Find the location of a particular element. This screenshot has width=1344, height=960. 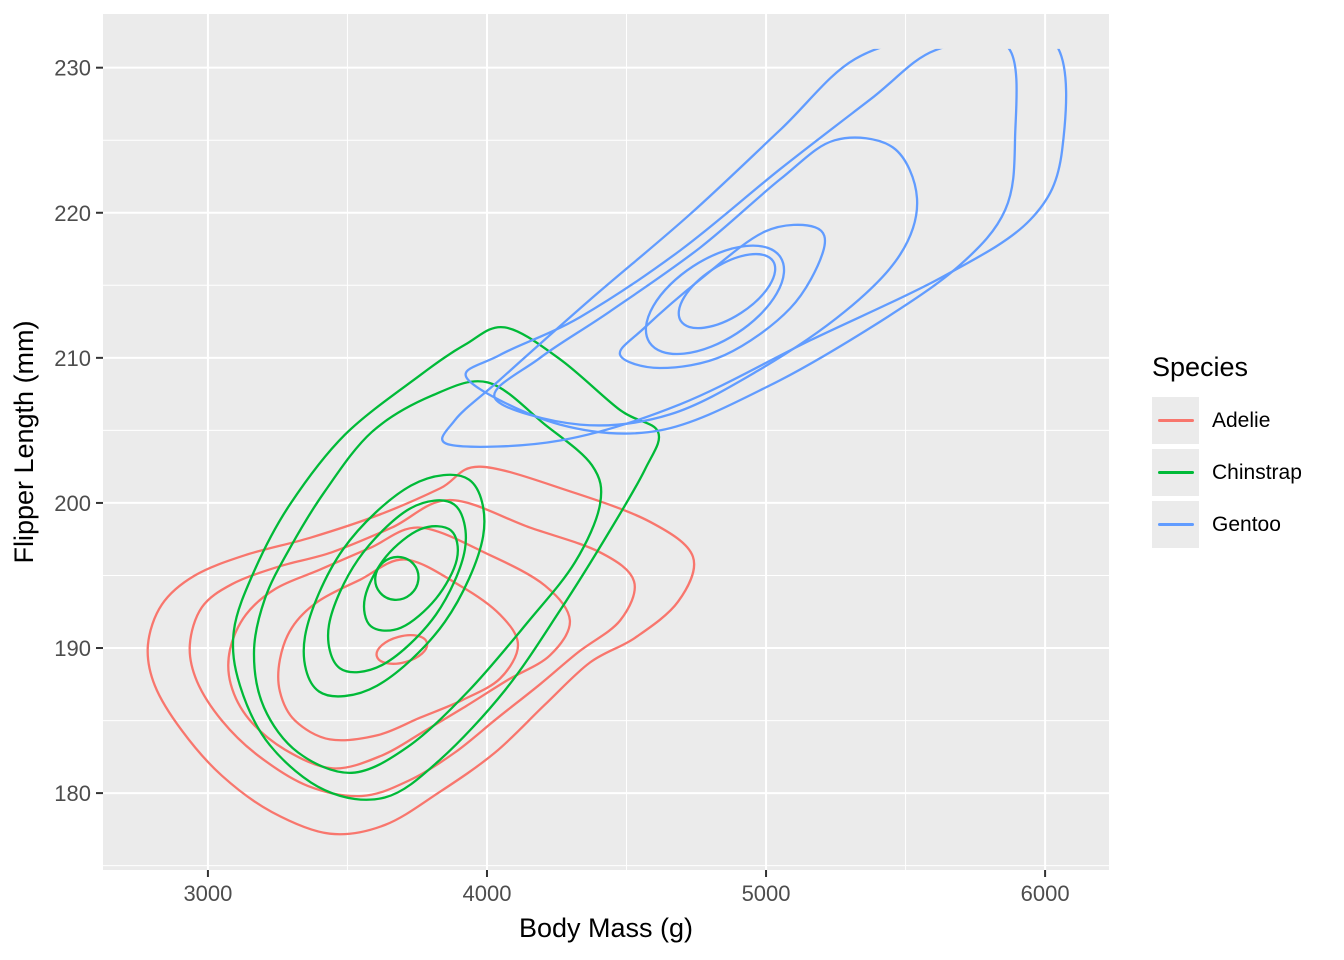

y-tick-label: 180 is located at coordinates (72, 793).